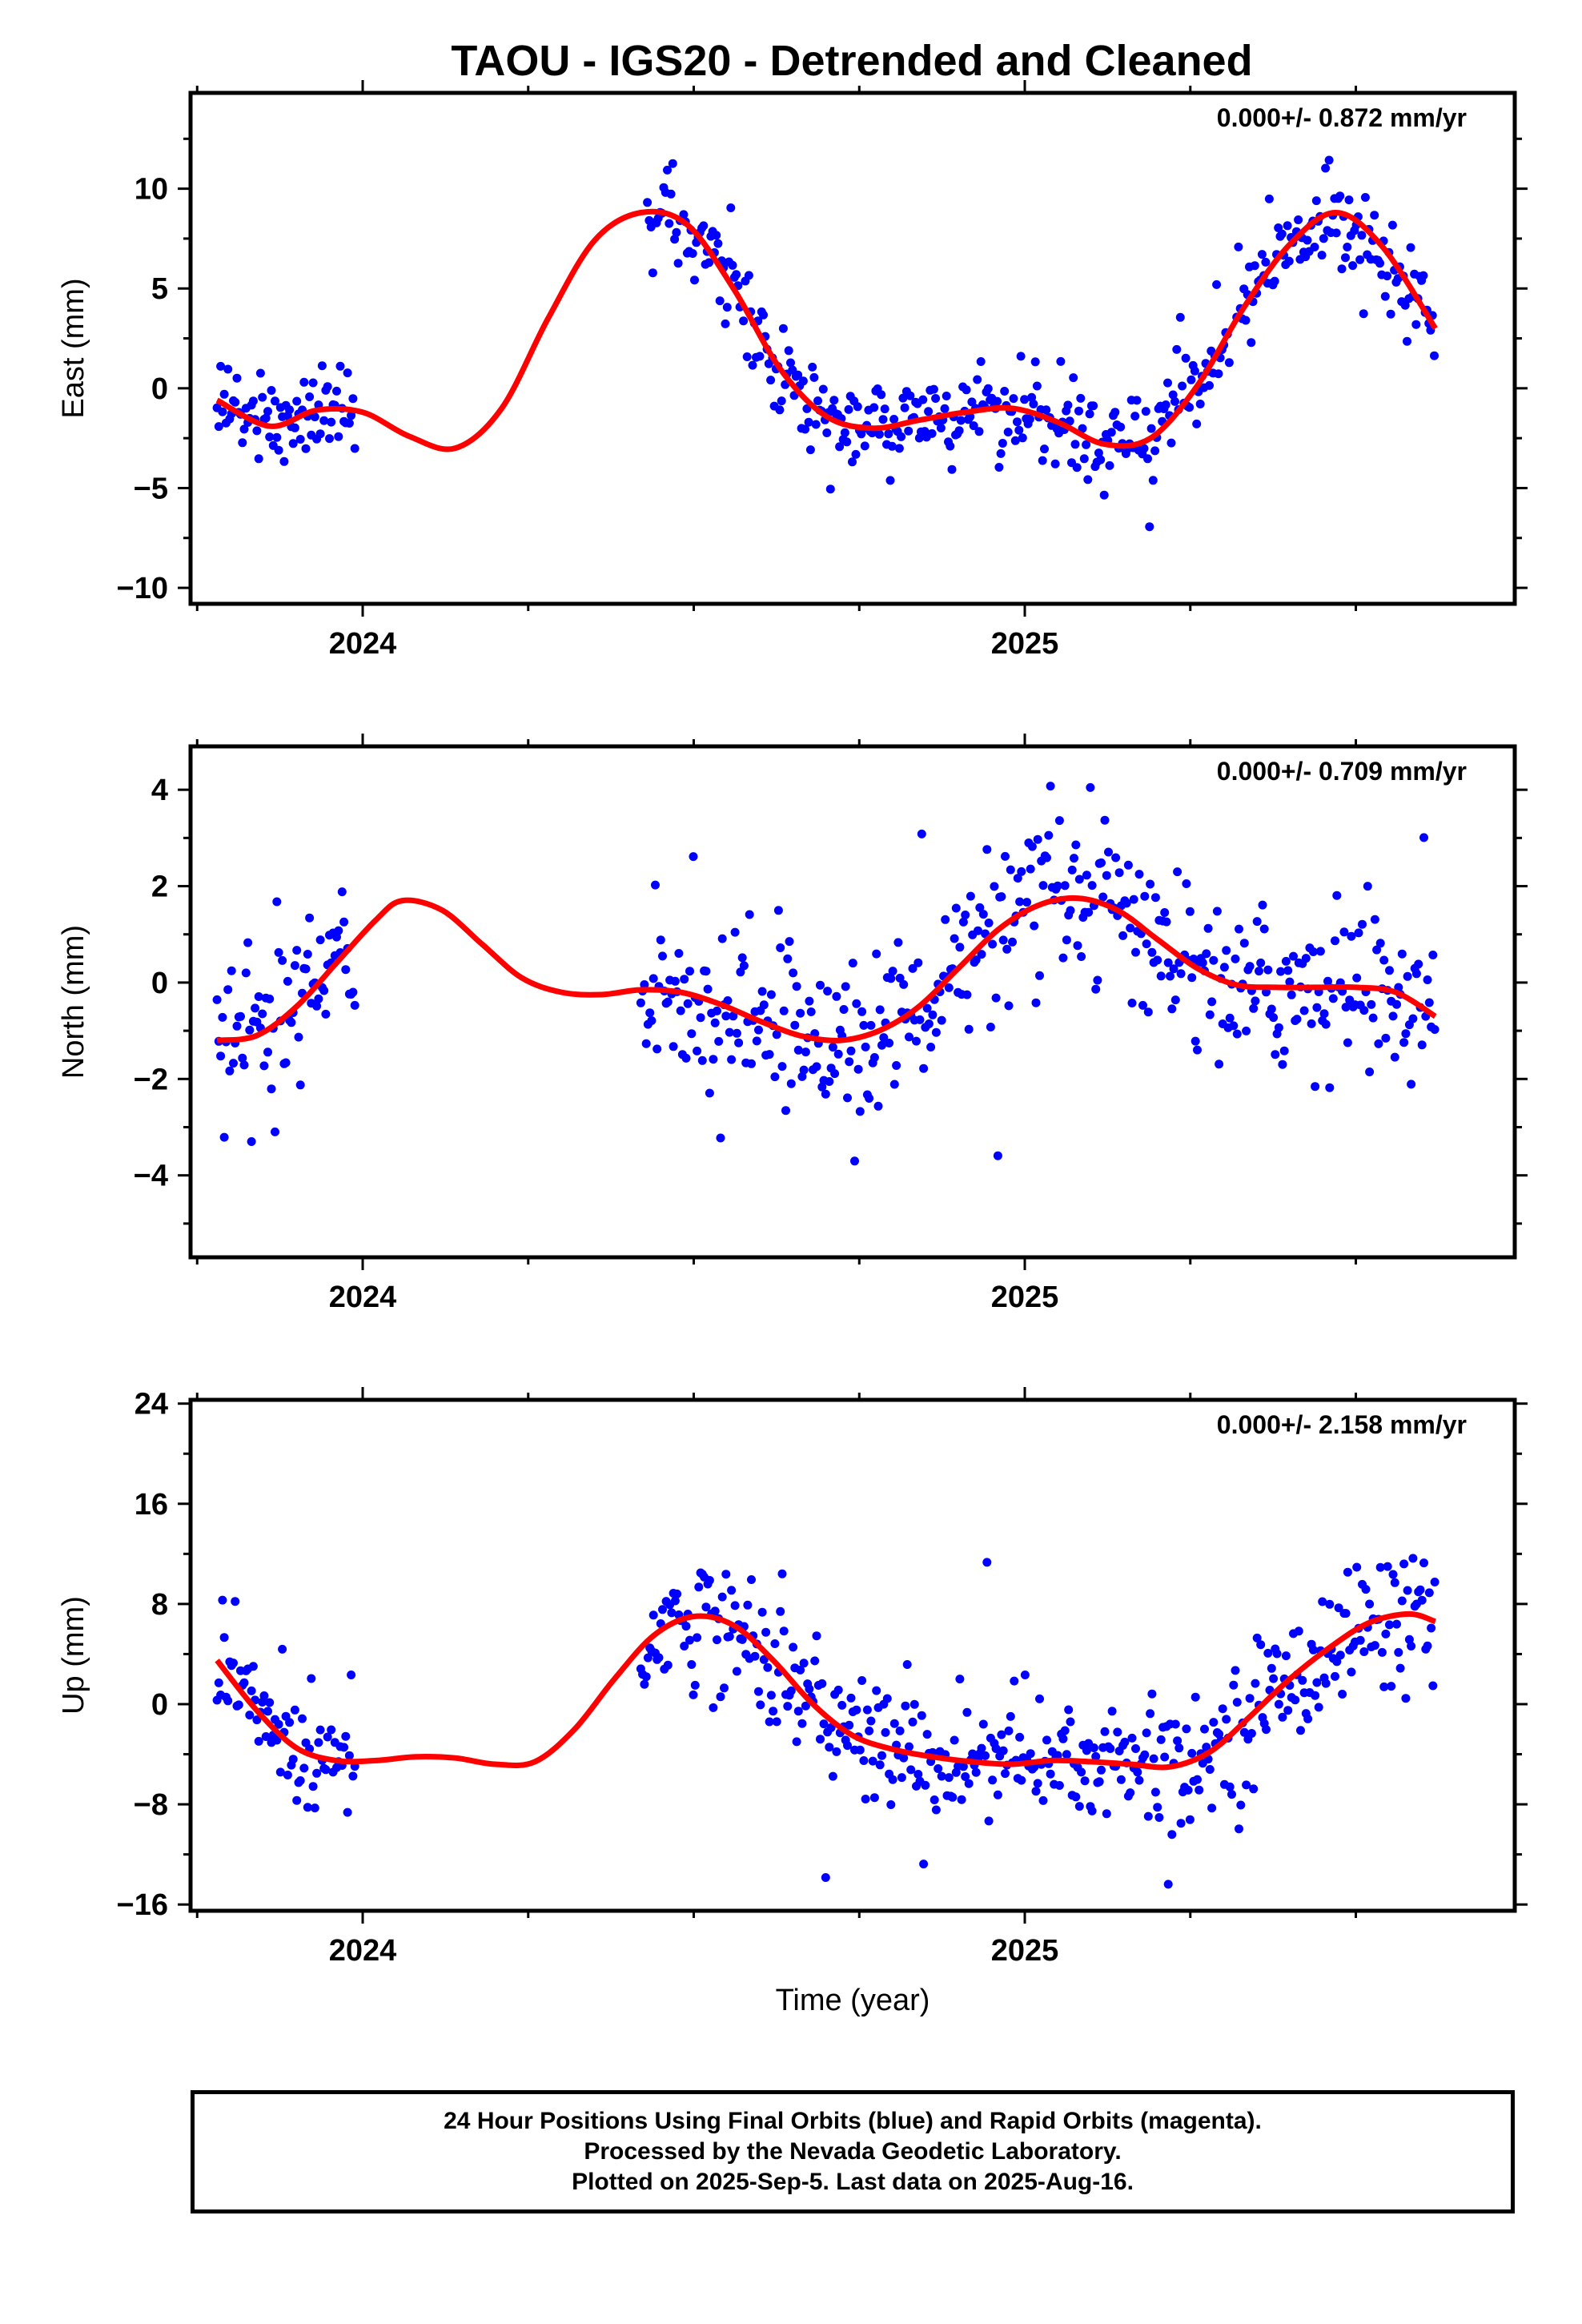  Describe the element at coordinates (1025, 1951) in the screenshot. I see `x-tick-label: 2025` at that location.